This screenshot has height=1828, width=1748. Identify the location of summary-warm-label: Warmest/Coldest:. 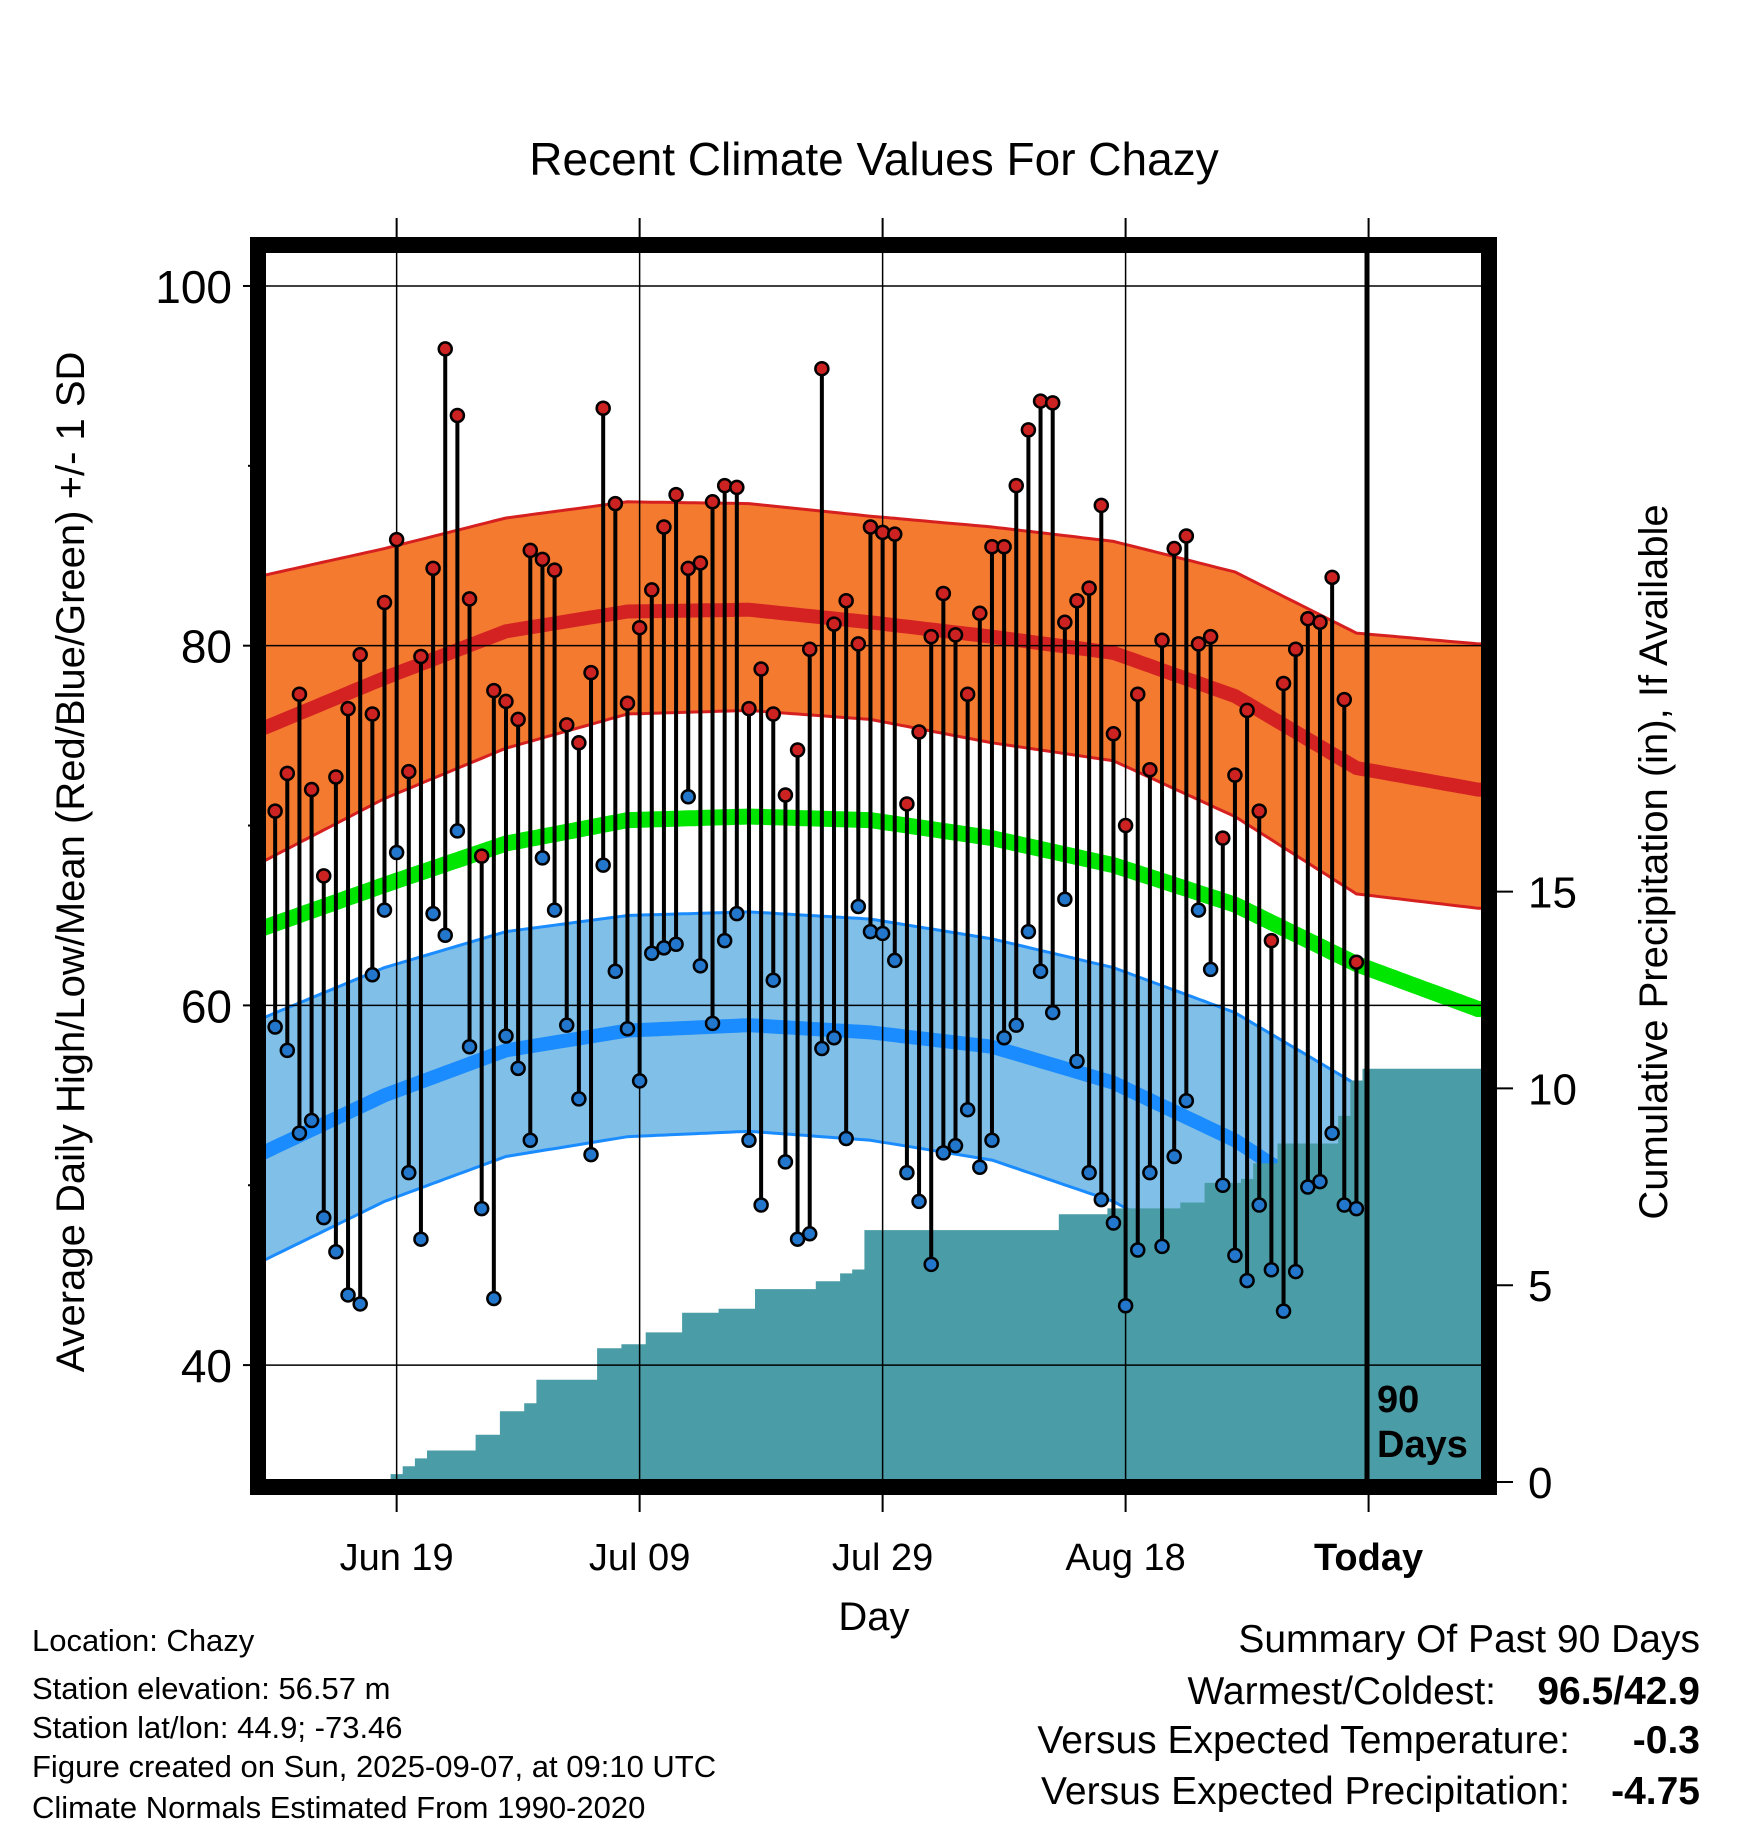
(1342, 1691).